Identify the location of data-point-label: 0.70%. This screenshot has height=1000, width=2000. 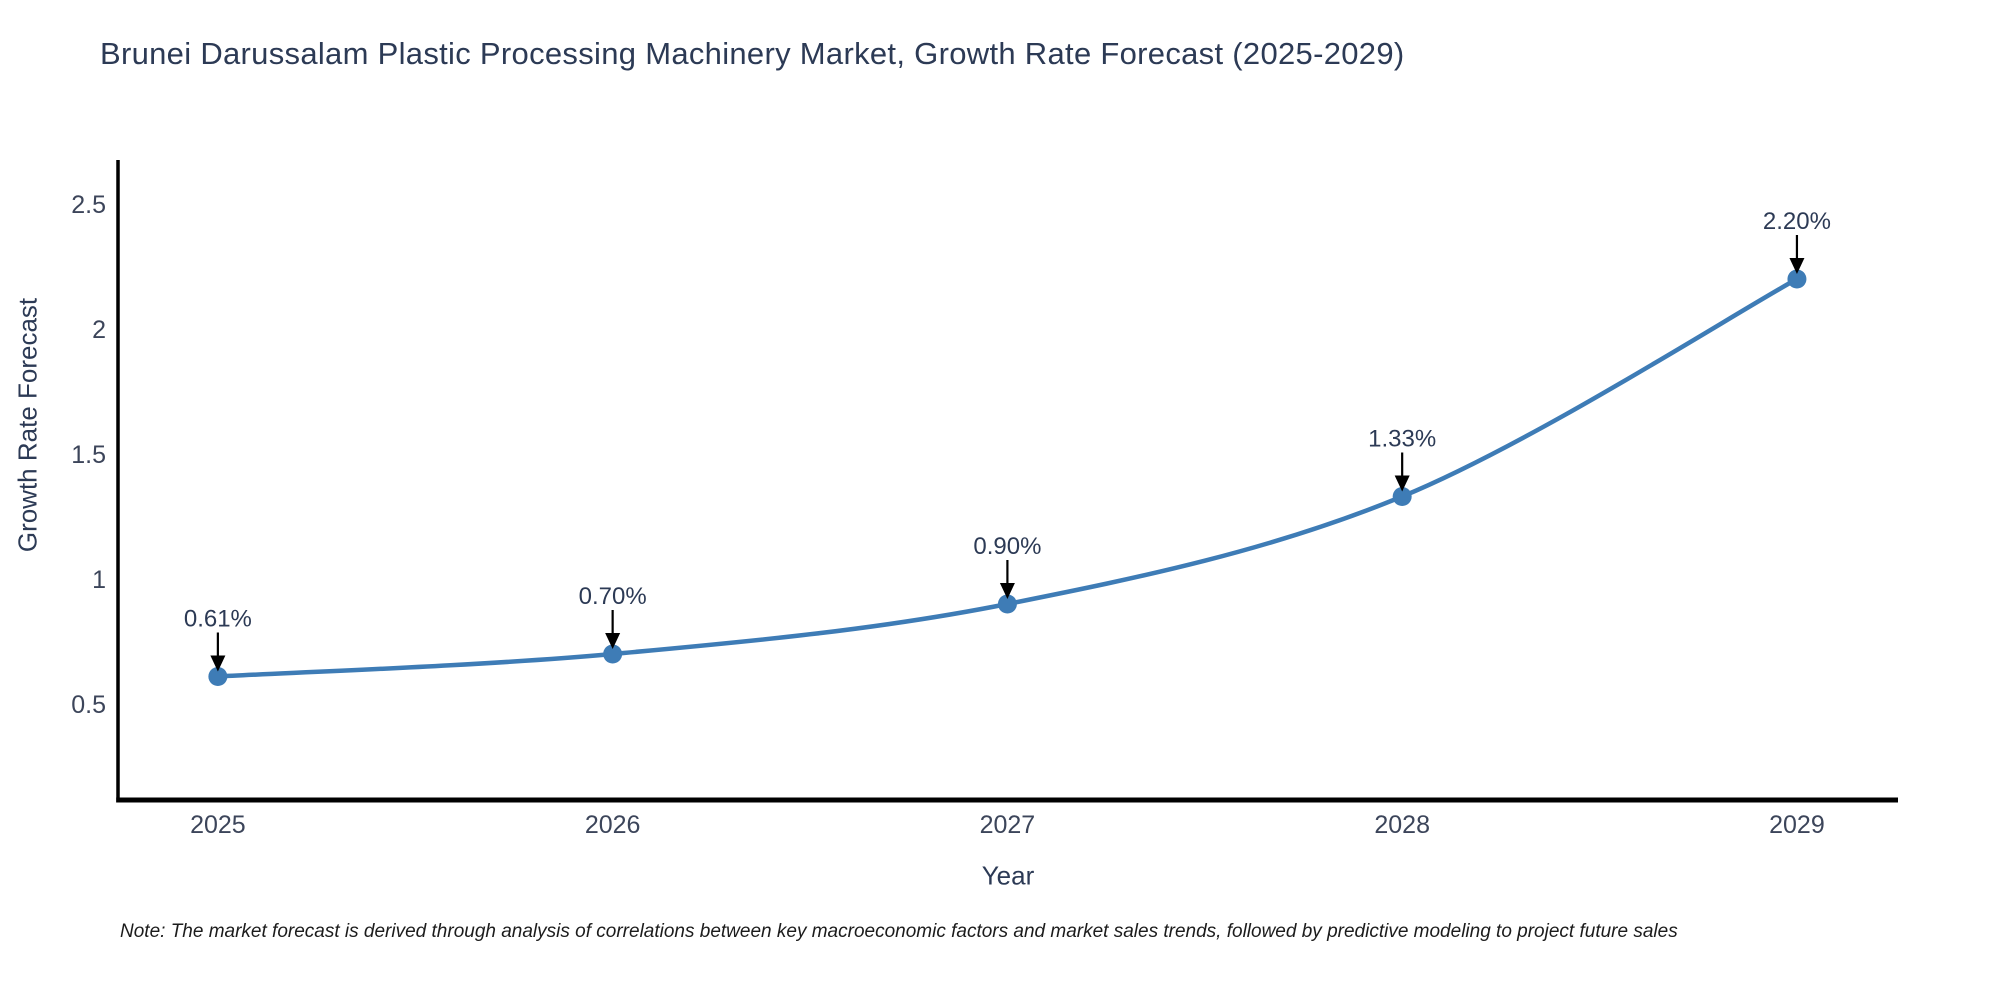
(613, 596).